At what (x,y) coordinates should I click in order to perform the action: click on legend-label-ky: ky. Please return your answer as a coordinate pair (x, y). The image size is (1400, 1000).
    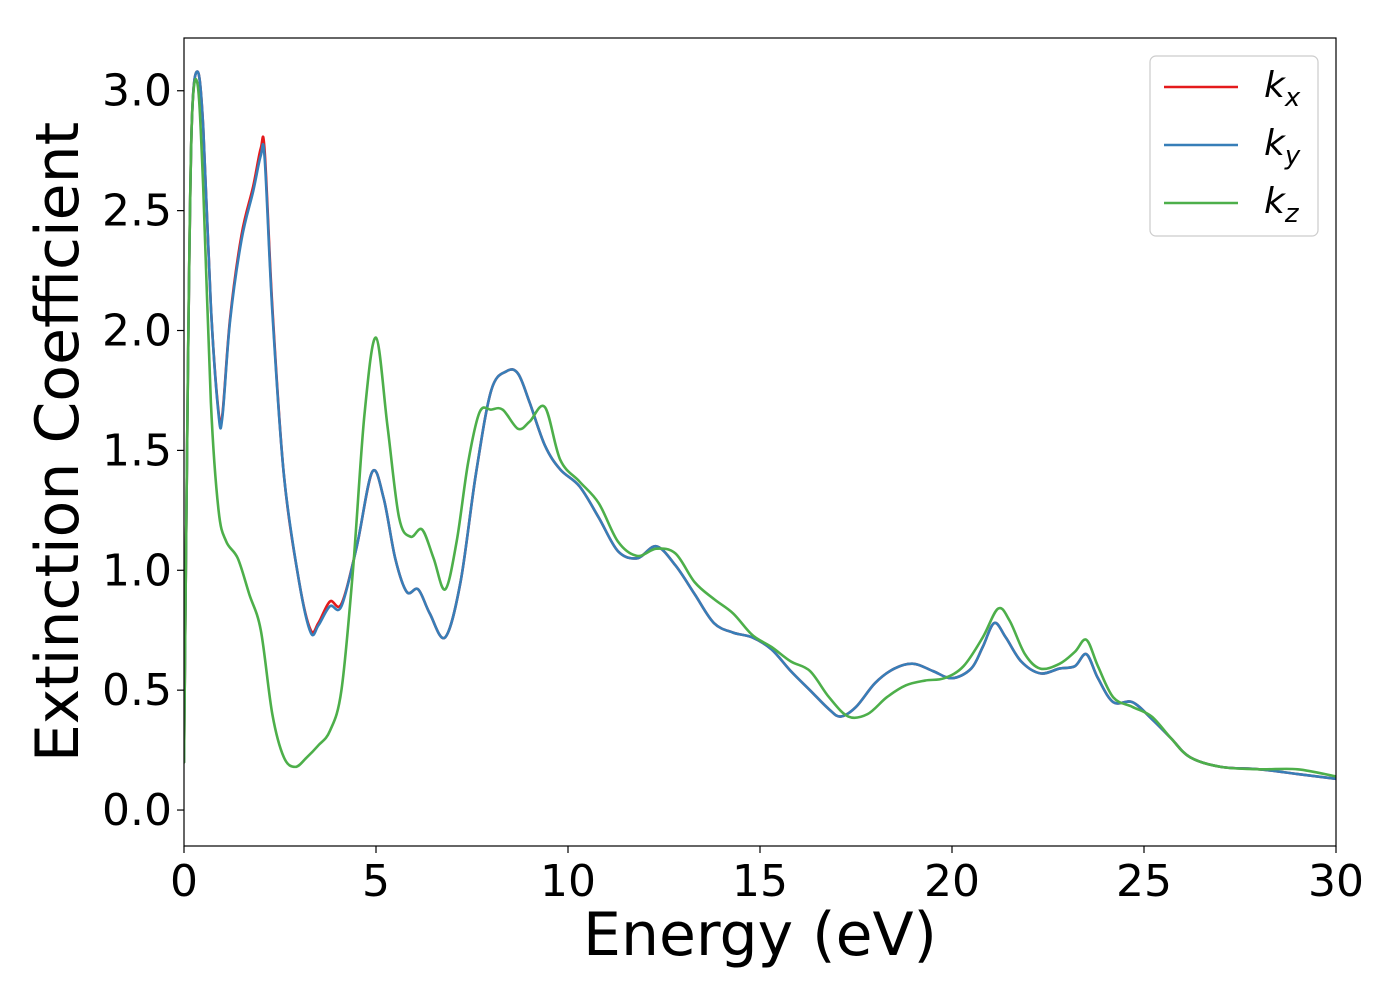
    Looking at the image, I should click on (1282, 147).